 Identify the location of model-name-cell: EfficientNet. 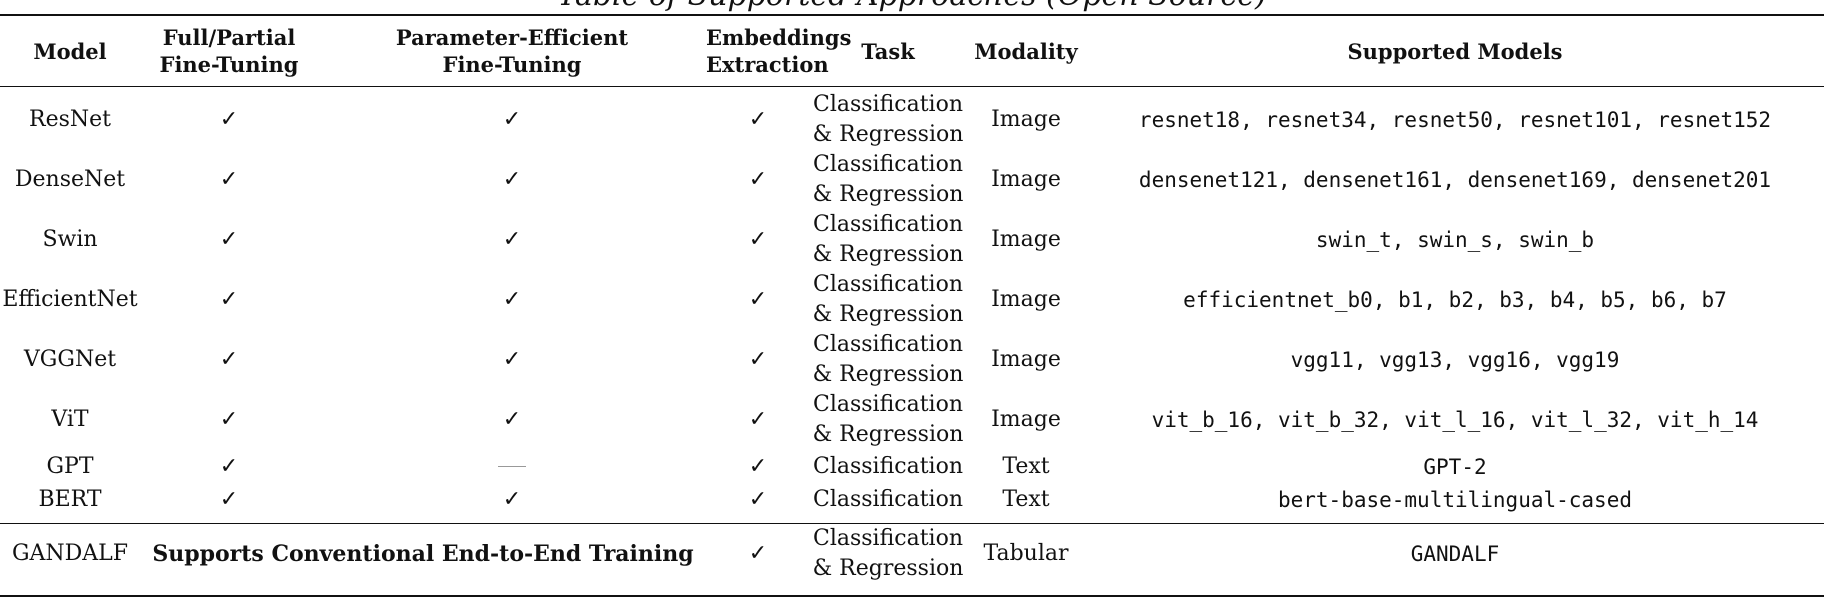
(70, 299).